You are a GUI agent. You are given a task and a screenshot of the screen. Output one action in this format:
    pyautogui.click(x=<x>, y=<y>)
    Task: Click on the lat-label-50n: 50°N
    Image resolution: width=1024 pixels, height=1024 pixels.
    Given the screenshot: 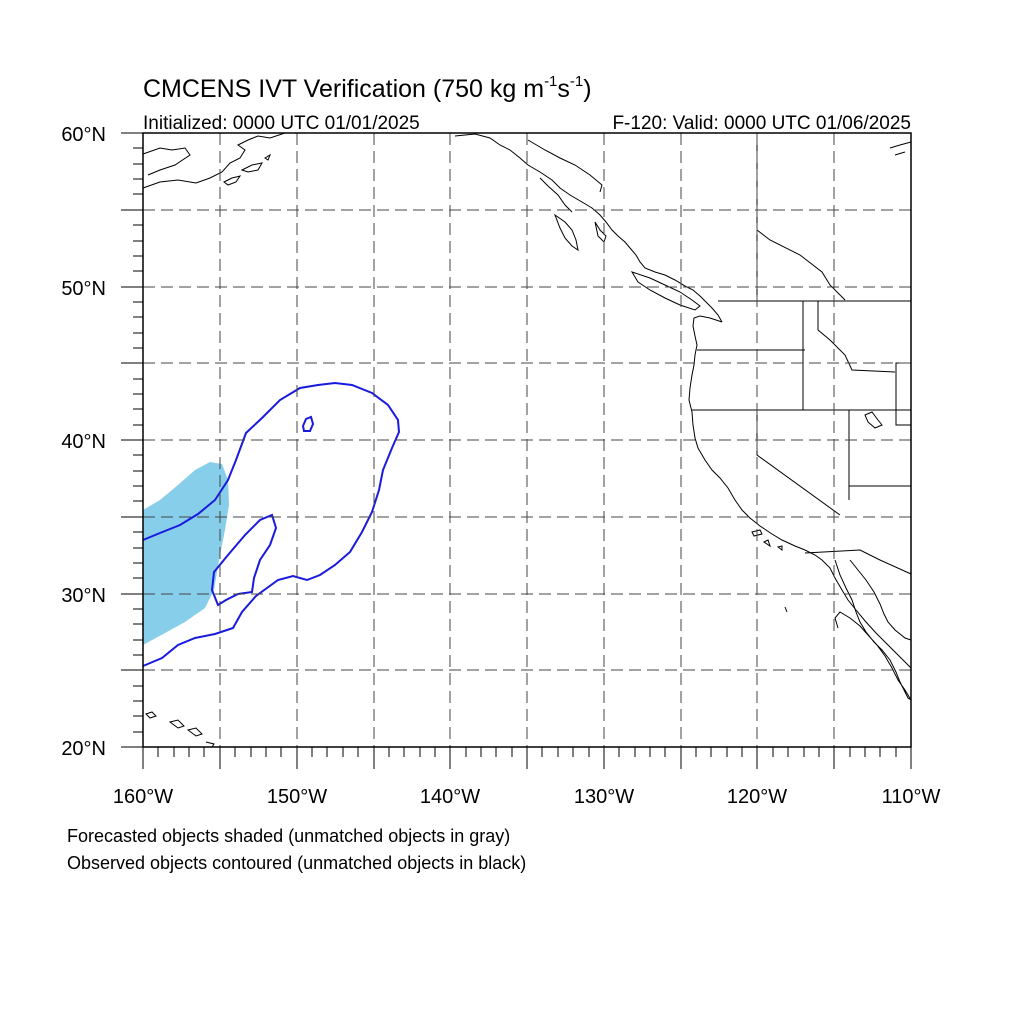 What is the action you would take?
    pyautogui.click(x=83, y=289)
    